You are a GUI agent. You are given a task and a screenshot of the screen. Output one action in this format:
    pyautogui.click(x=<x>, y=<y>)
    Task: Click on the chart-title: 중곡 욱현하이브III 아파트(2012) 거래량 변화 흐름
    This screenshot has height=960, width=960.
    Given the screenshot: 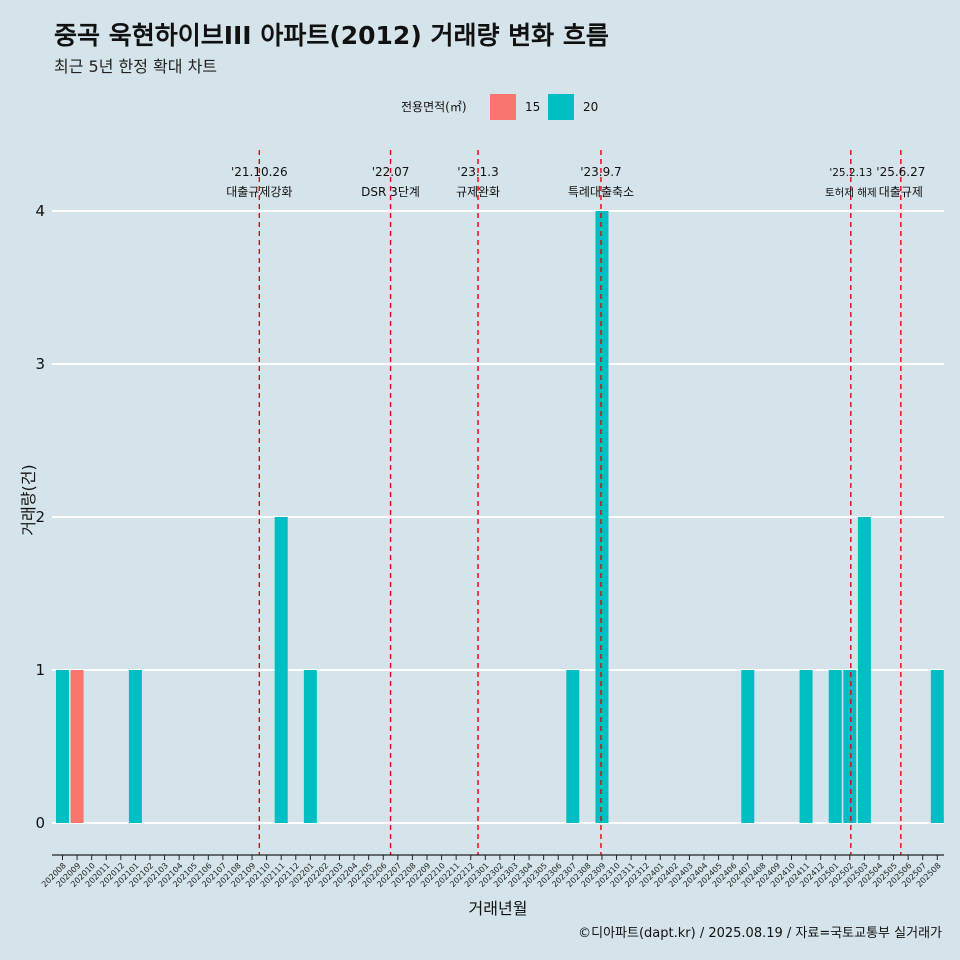 What is the action you would take?
    pyautogui.click(x=331, y=35)
    